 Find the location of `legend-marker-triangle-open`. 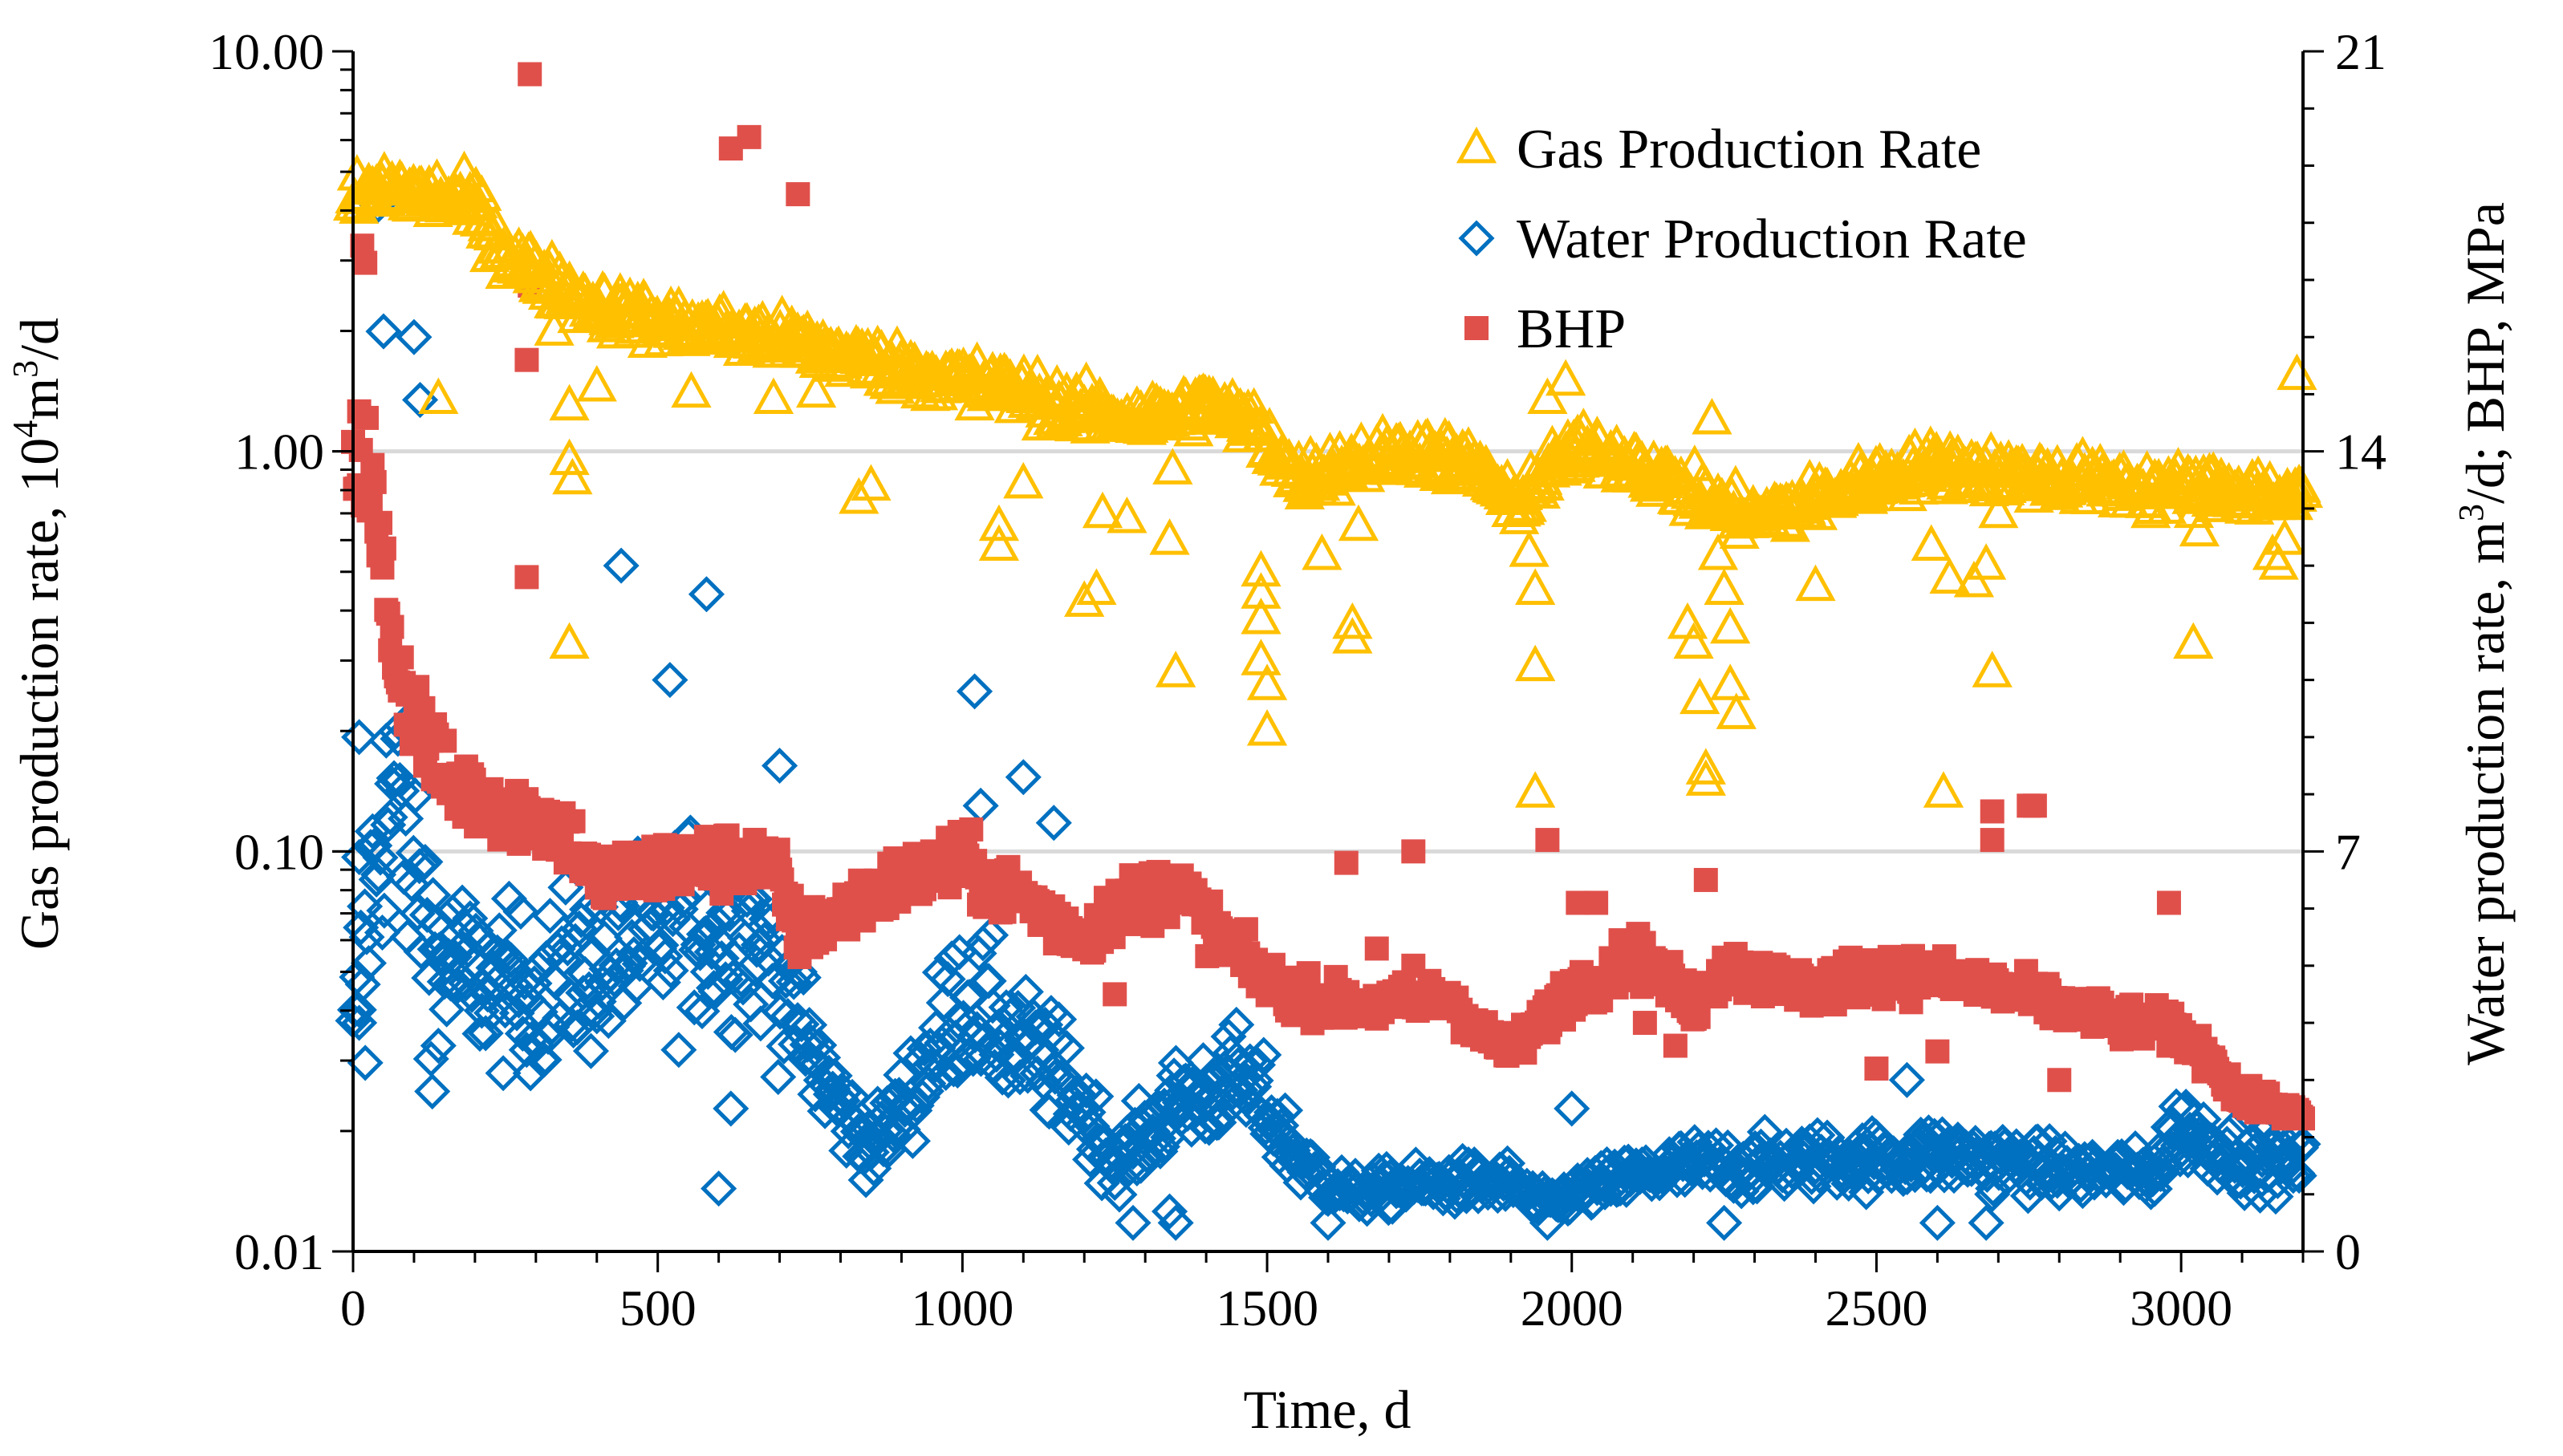

legend-marker-triangle-open is located at coordinates (1476, 145).